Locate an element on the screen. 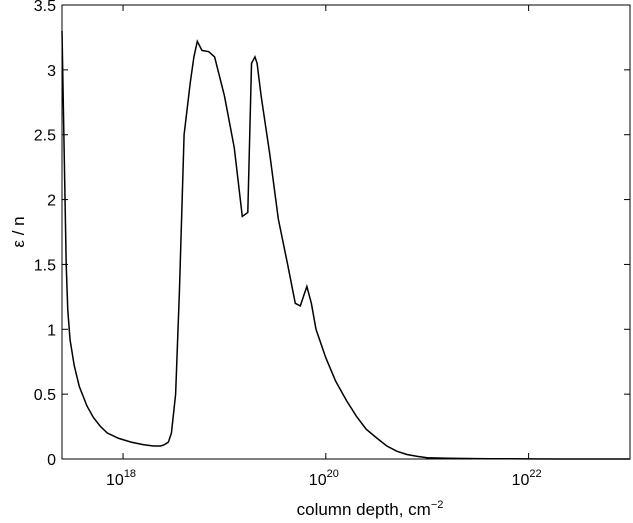  x-tick-label: 1022 is located at coordinates (527, 478).